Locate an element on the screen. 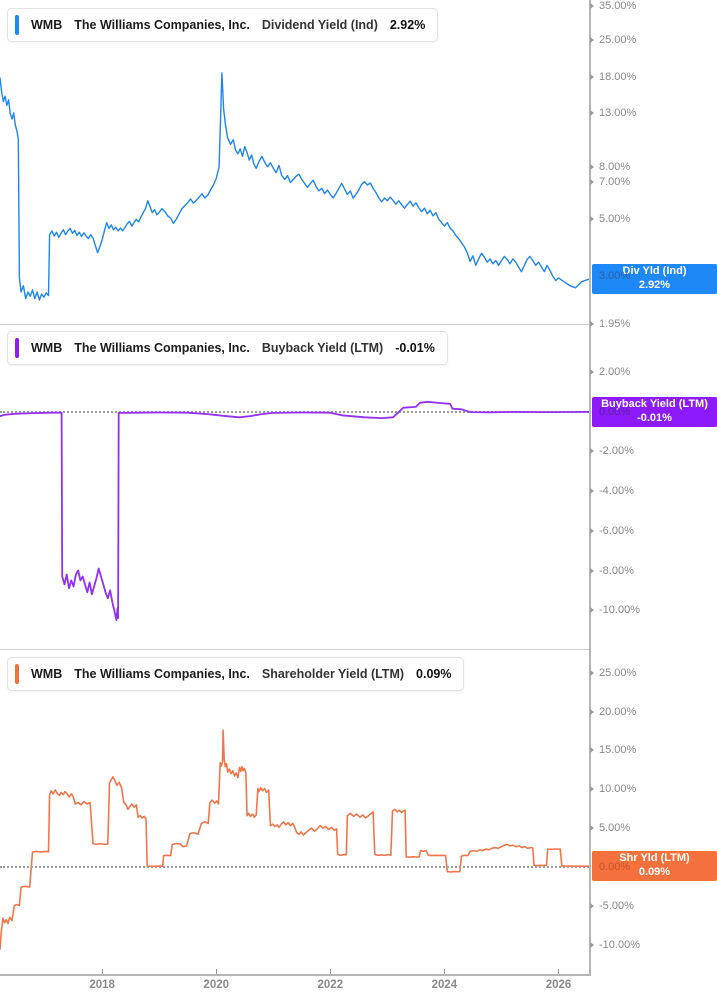  current-value-badge-shareholder-yield: Shr Yld (LTM) 0.09% is located at coordinates (654, 866).